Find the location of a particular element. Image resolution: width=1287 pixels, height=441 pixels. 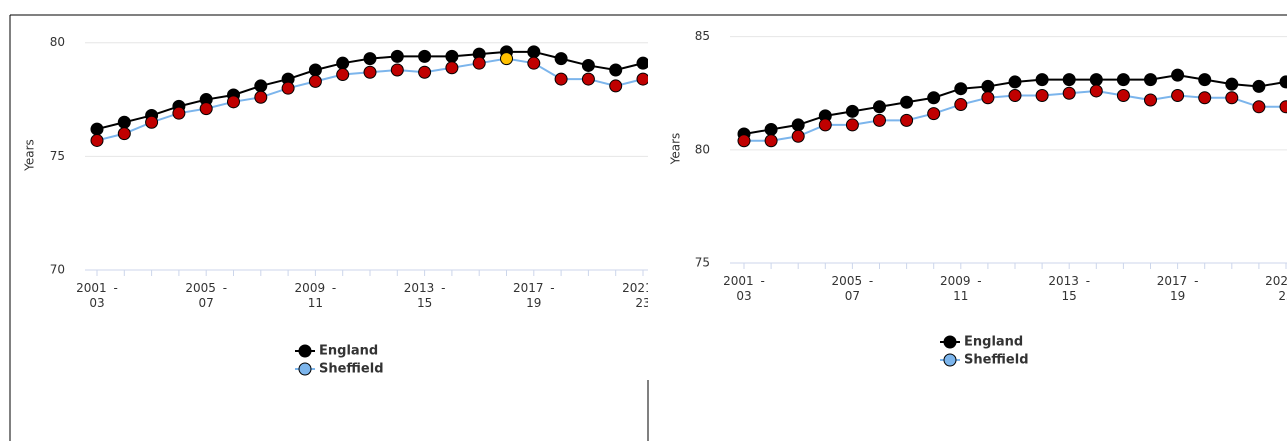

y-tick-label: 85 is located at coordinates (702, 36).